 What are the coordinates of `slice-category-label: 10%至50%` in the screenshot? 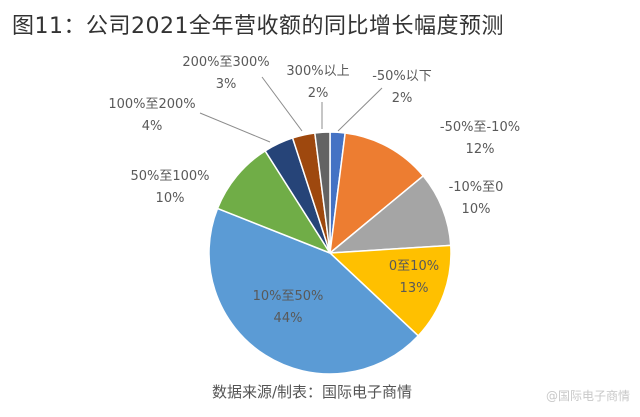 It's located at (288, 296).